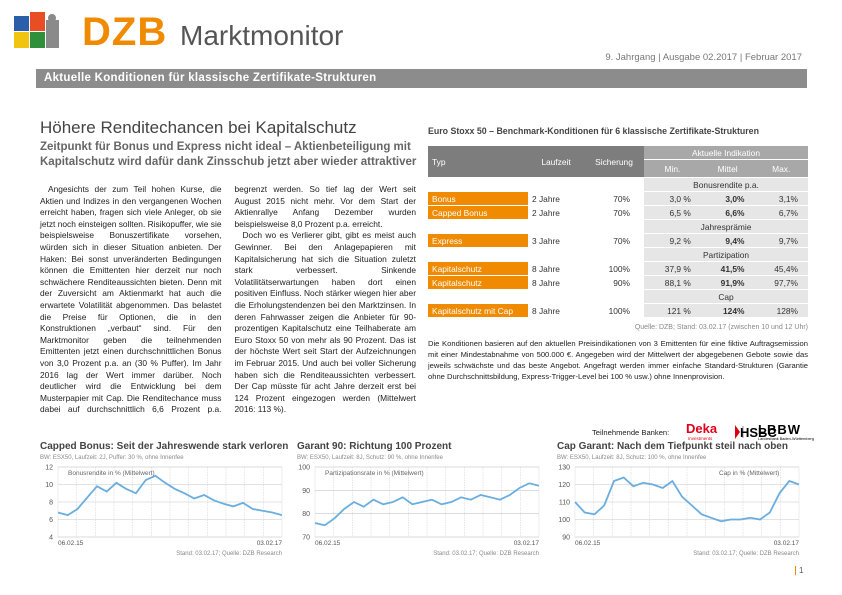 This screenshot has width=842, height=595. Describe the element at coordinates (618, 240) in the screenshot. I see `data-row: Express 3 Jahre 70% 9,2 % 9,4% 9,7%` at that location.